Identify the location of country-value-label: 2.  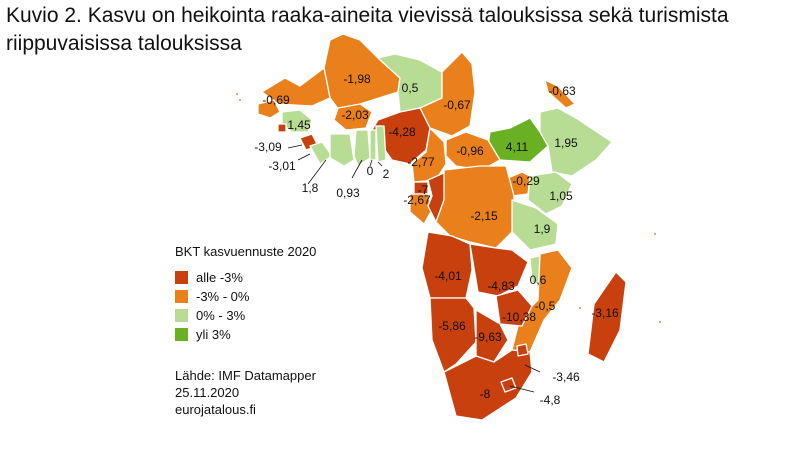
(386, 174).